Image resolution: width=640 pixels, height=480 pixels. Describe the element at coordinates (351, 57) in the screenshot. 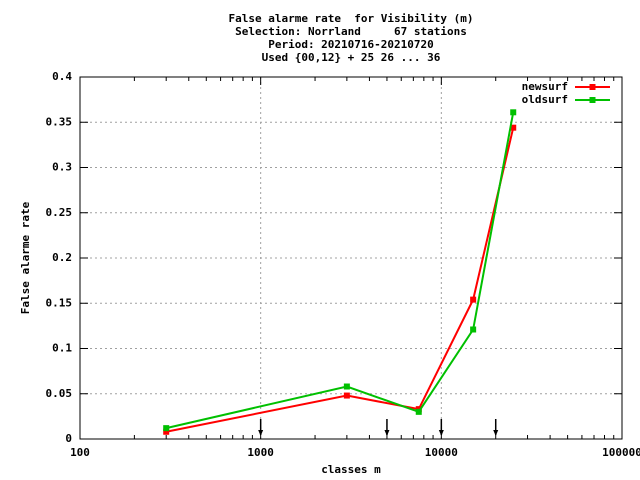

I see `chart-title: Used {00,12} + 25 26 ... 36` at that location.